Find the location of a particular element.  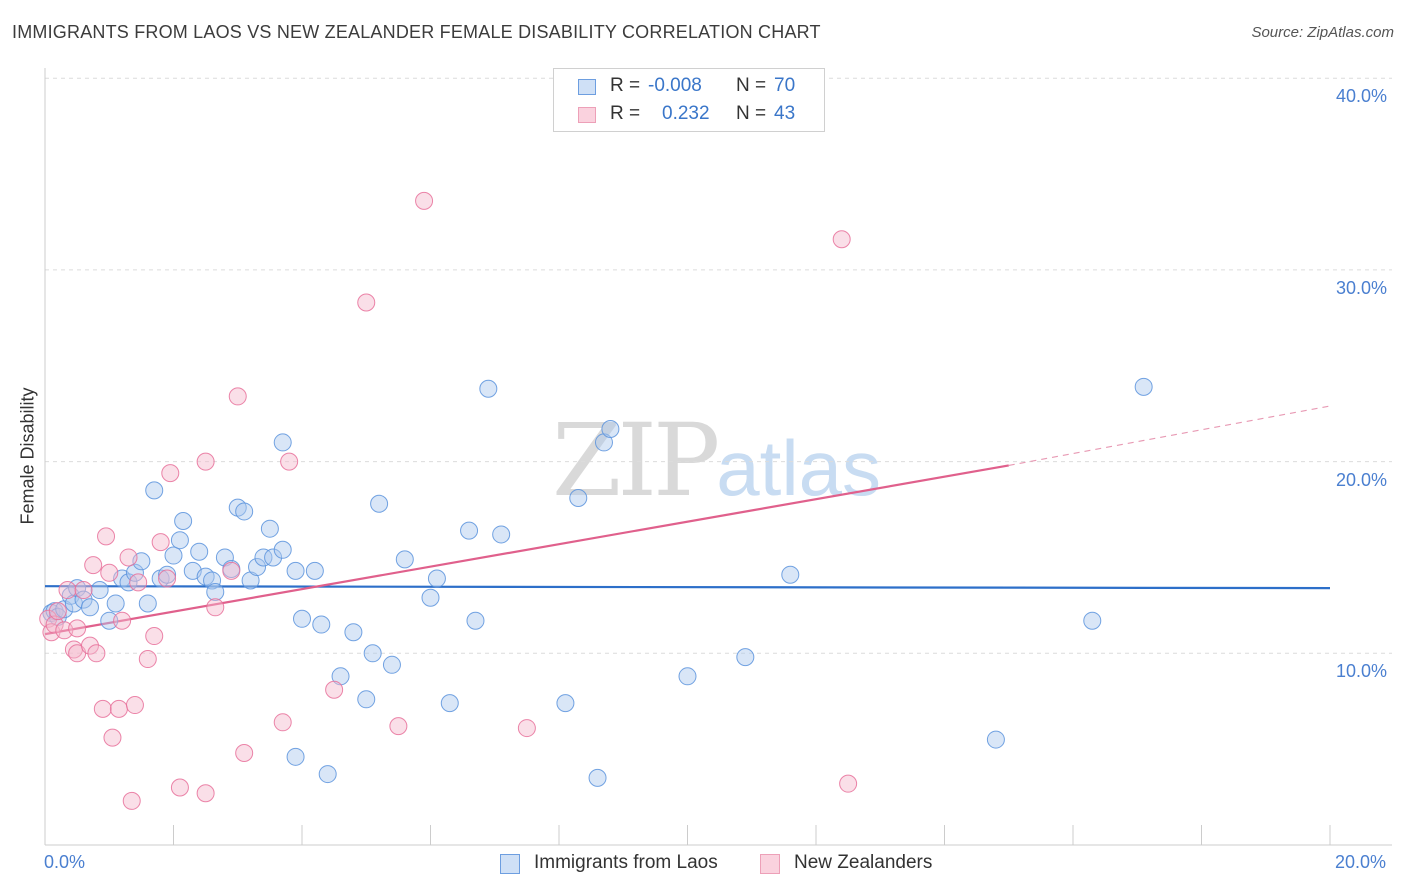

legend-r-value-laos: -0.008 is located at coordinates (675, 85).